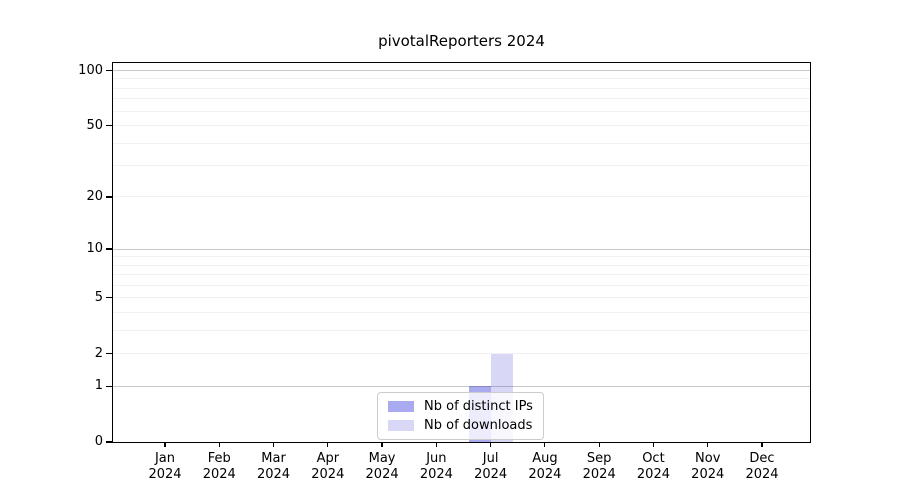 Image resolution: width=900 pixels, height=500 pixels. Describe the element at coordinates (165, 466) in the screenshot. I see `x-tick-label-jan: Jan 2024` at that location.